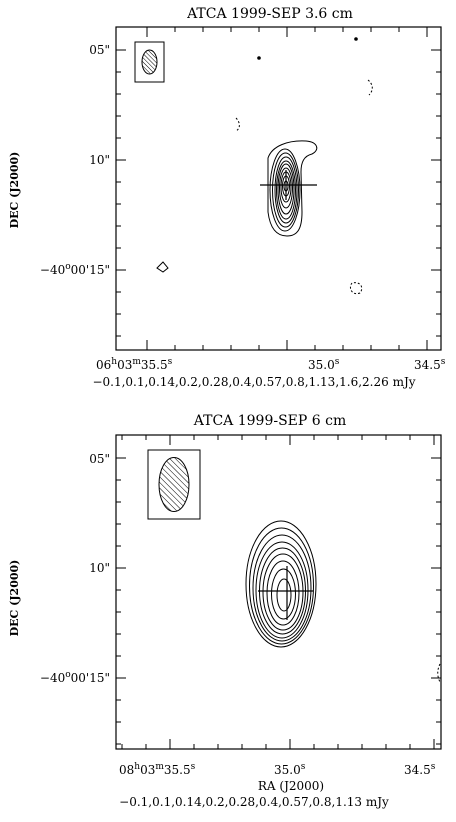 This screenshot has width=456, height=822. What do you see at coordinates (291, 786) in the screenshot?
I see `x-axis-label: RA (J2000)` at bounding box center [291, 786].